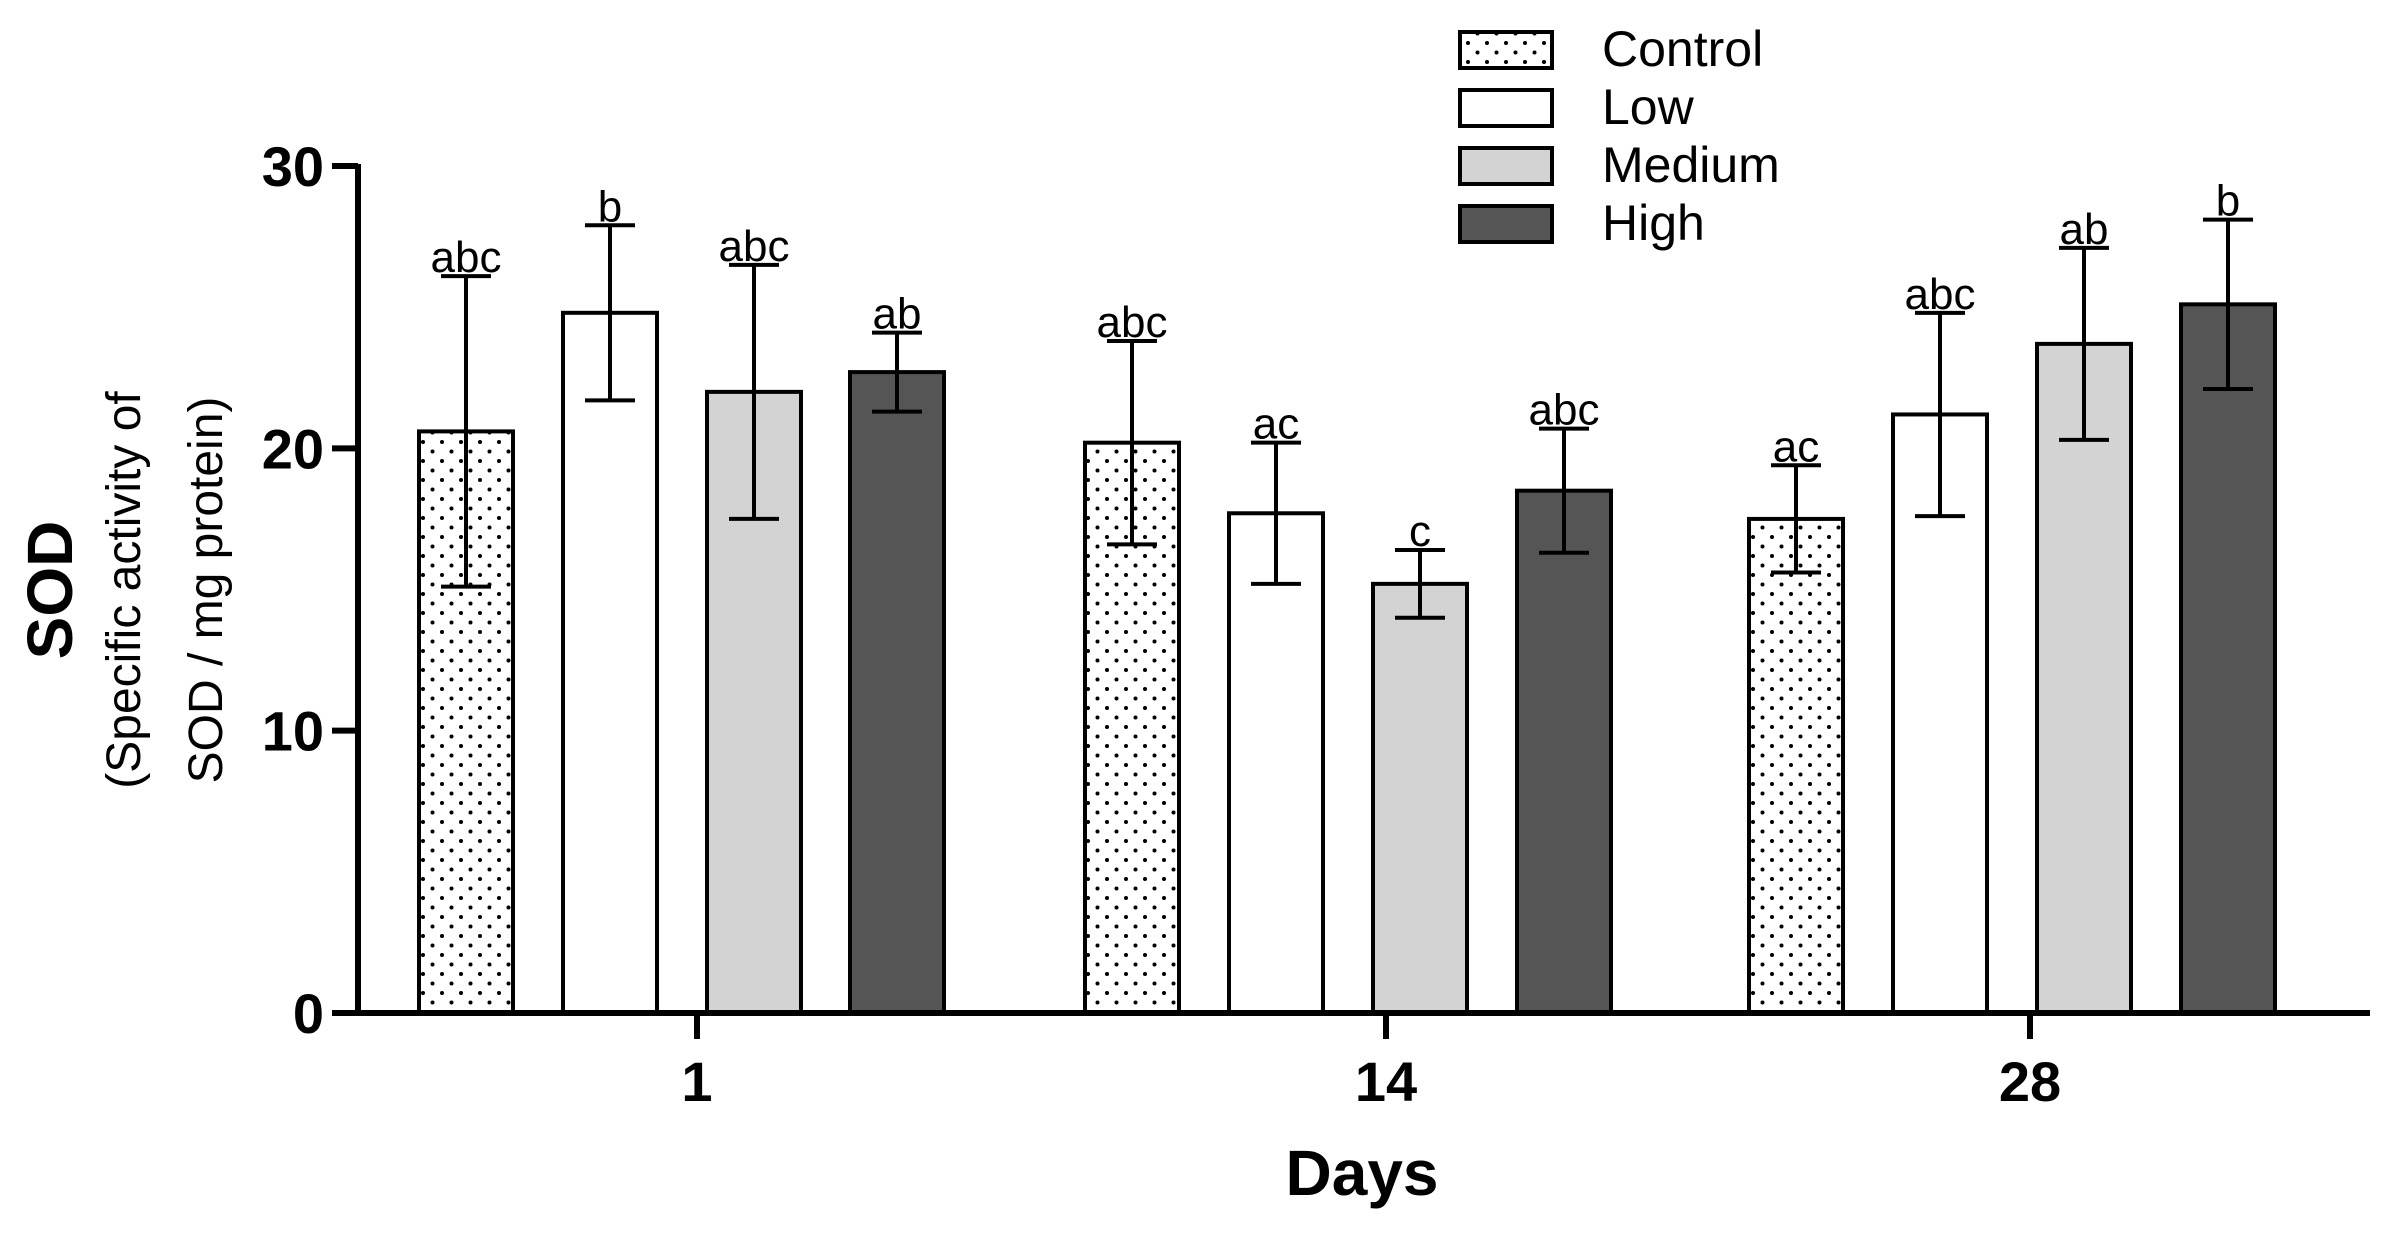 The width and height of the screenshot is (2390, 1233). I want to click on legend-swatch-medium, so click(1506, 166).